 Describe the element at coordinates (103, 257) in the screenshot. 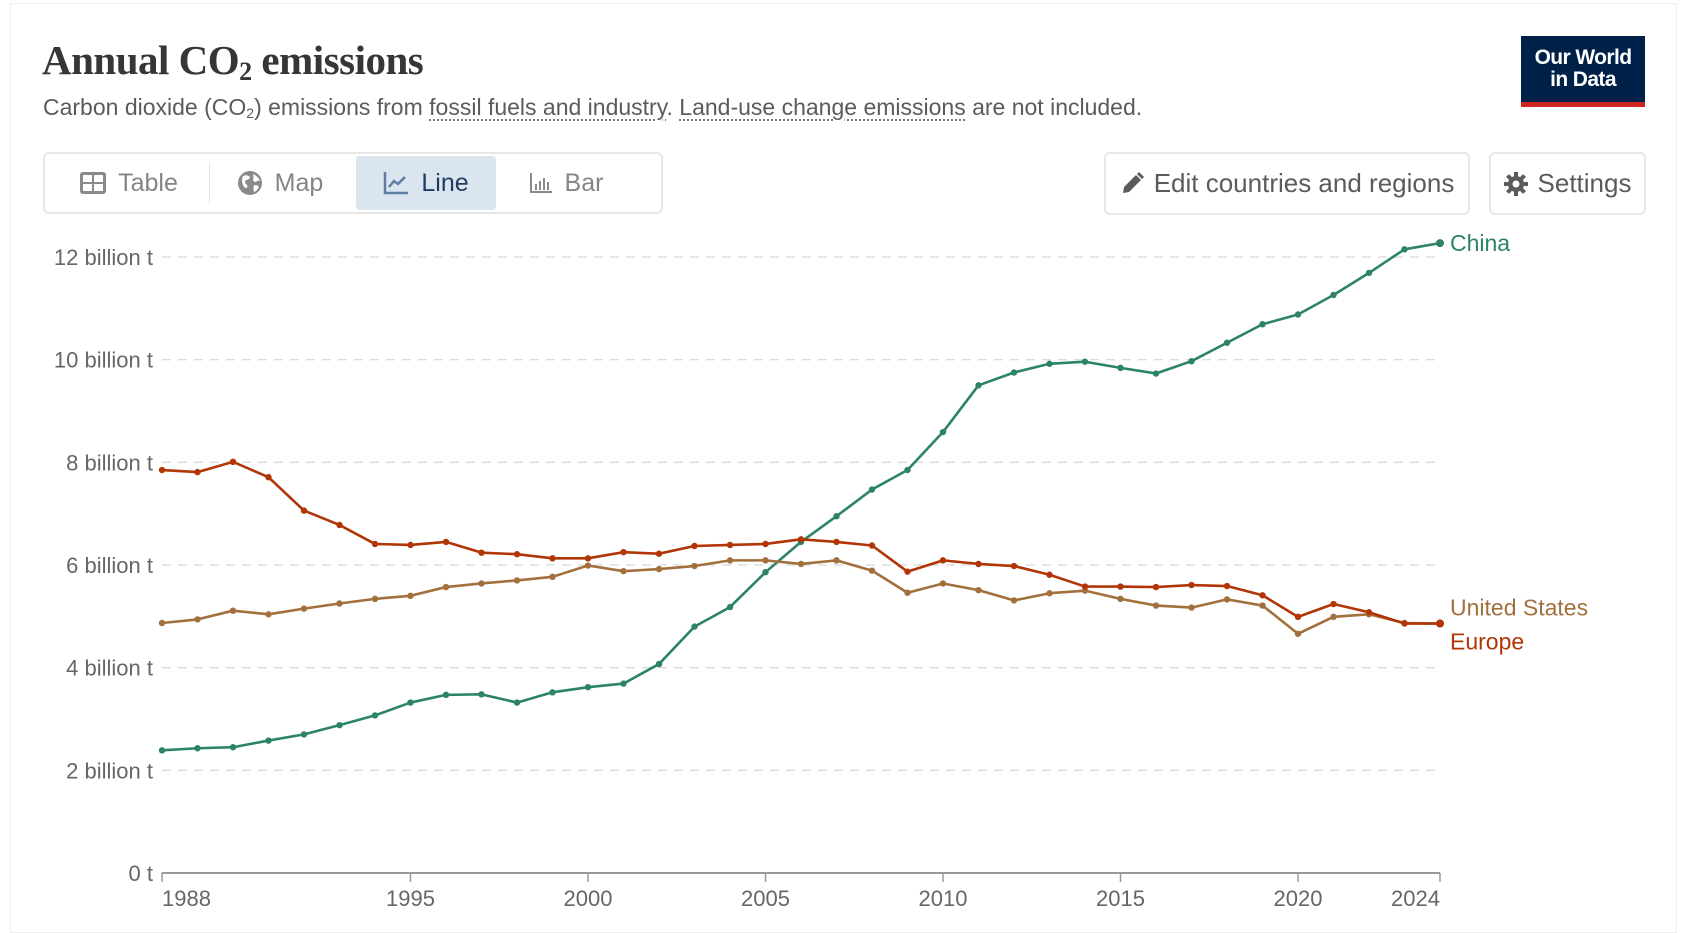

I see `y-tick-label: 12 billion t` at that location.